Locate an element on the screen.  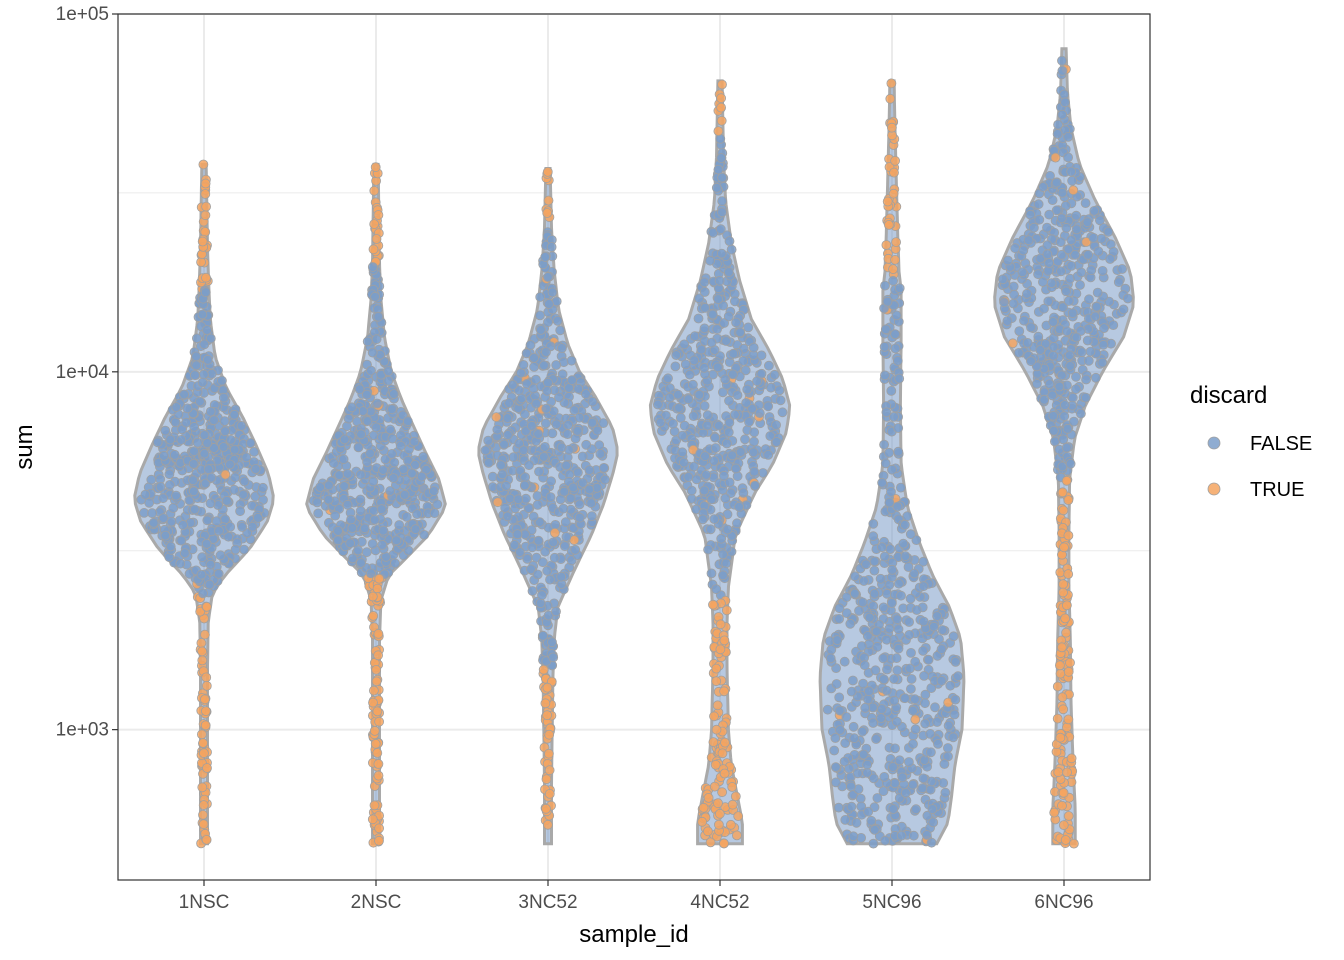
y-tick-label: 1e+04 is located at coordinates (83, 372).